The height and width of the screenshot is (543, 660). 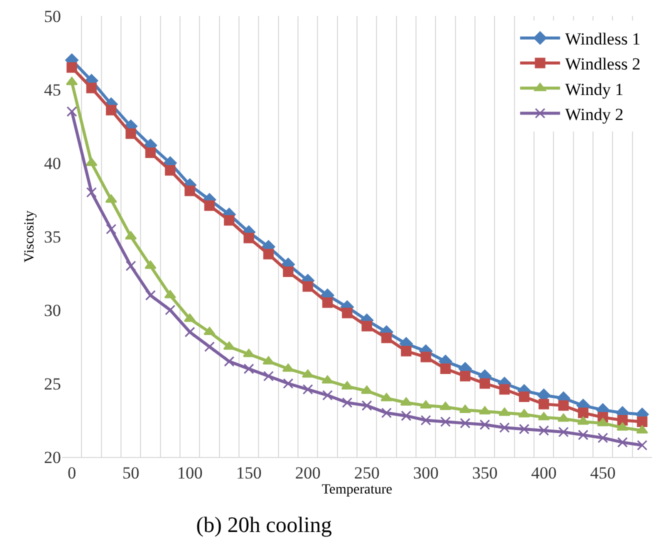 What do you see at coordinates (603, 472) in the screenshot?
I see `x-tick-label: 450` at bounding box center [603, 472].